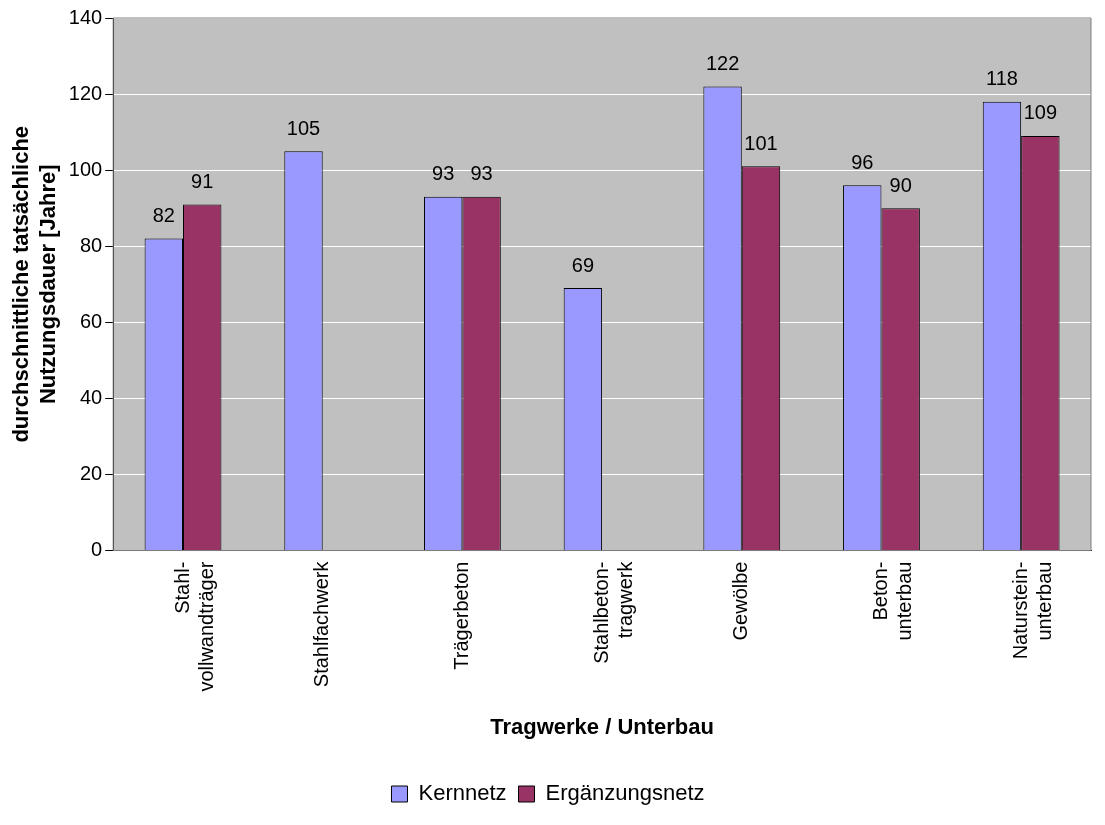 This screenshot has height=825, width=1105. Describe the element at coordinates (900, 184) in the screenshot. I see `data-label: 90` at that location.